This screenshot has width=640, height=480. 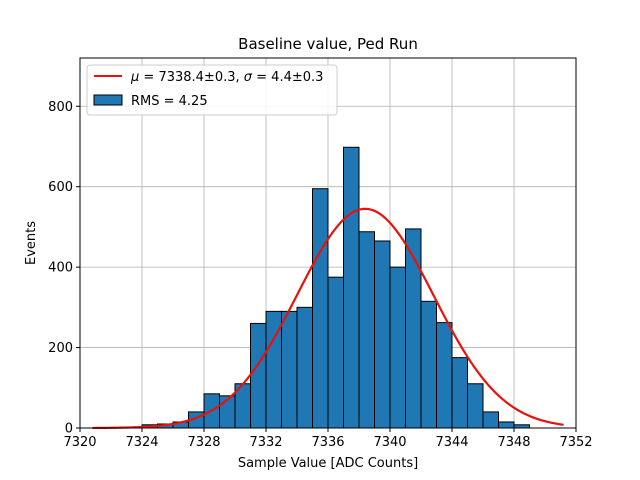 What do you see at coordinates (248, 77) in the screenshot?
I see `legend-fit-label-part: σ` at bounding box center [248, 77].